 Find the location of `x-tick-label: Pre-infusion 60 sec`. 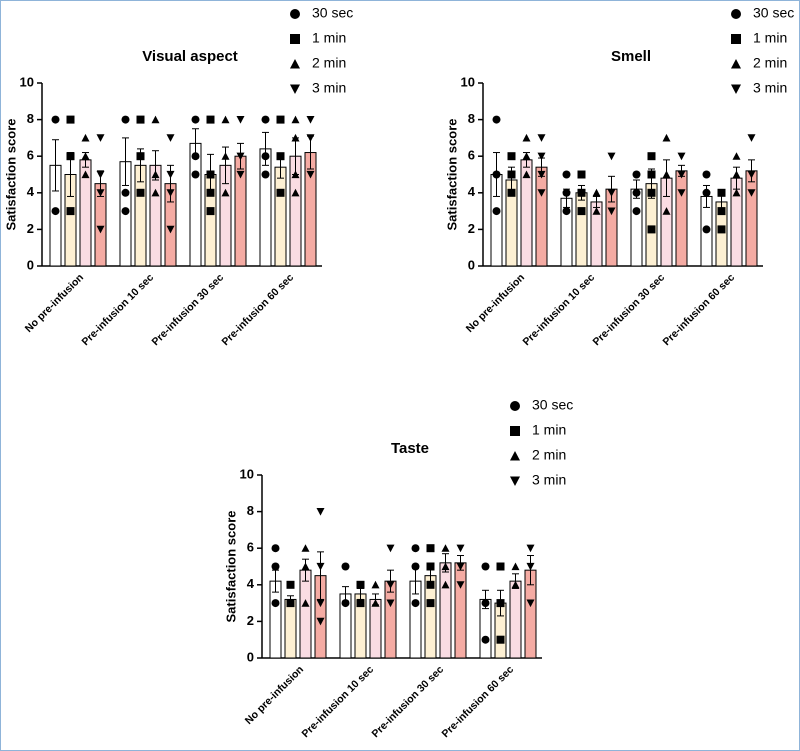

x-tick-label: Pre-infusion 60 sec is located at coordinates (258, 309).